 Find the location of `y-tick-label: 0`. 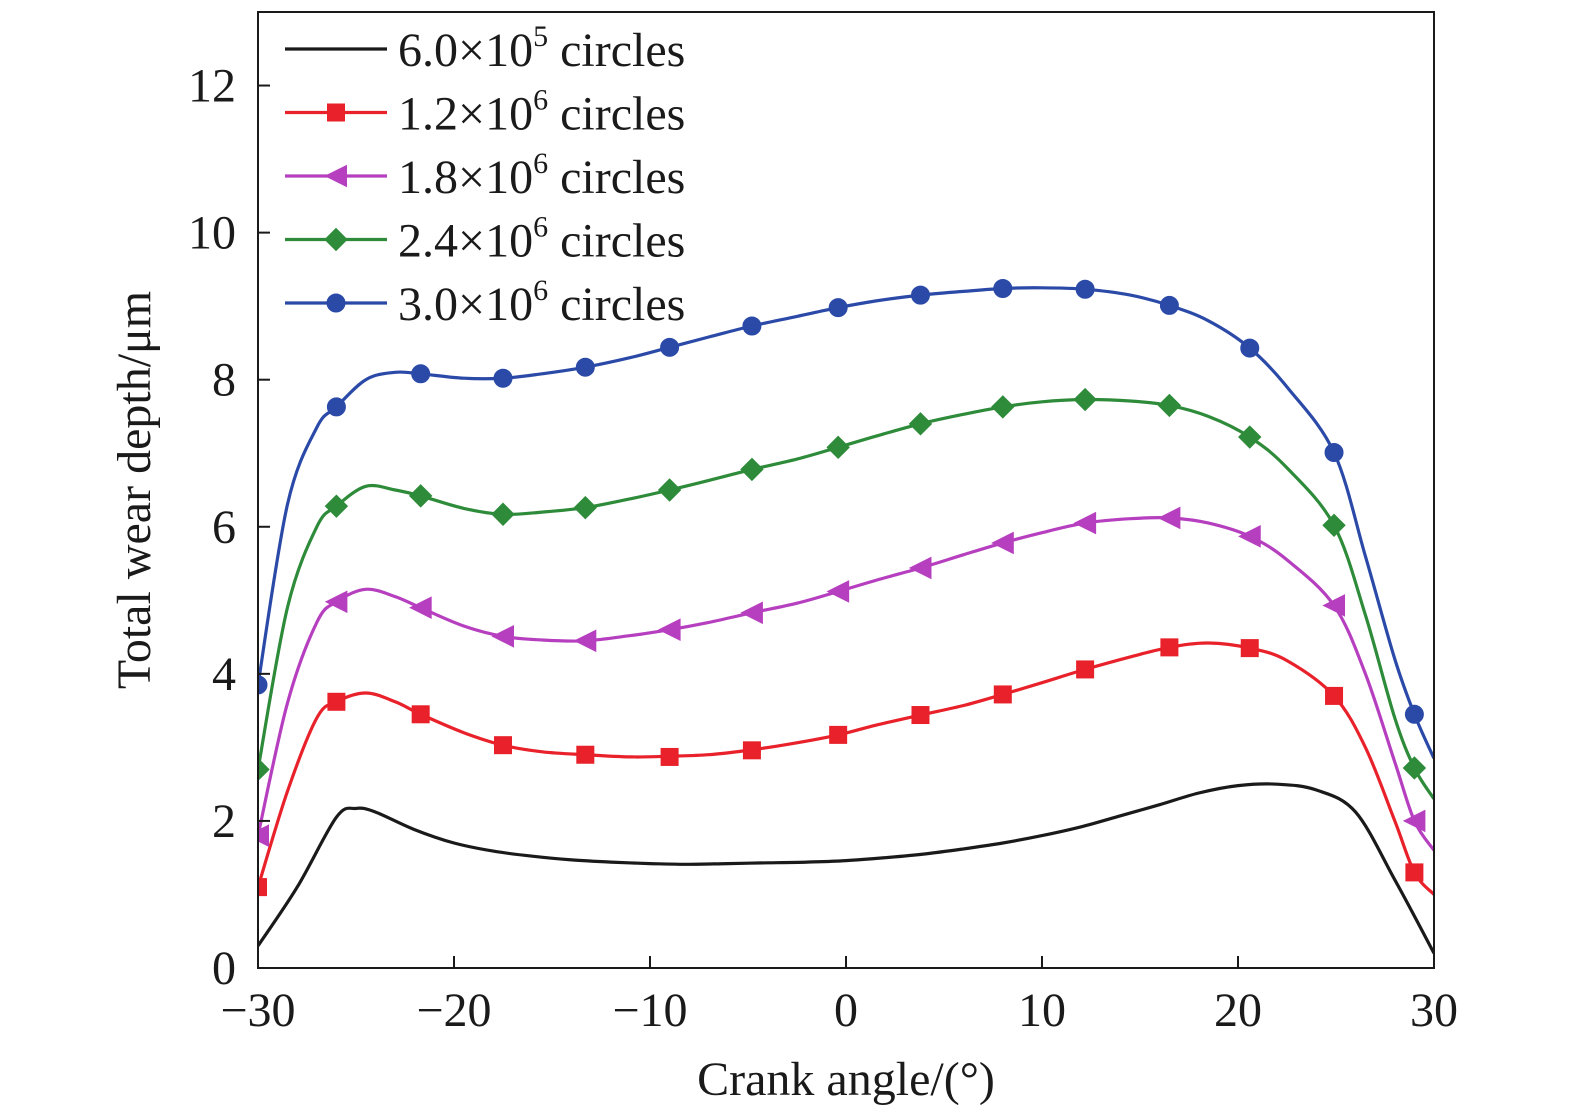

y-tick-label: 0 is located at coordinates (224, 968).